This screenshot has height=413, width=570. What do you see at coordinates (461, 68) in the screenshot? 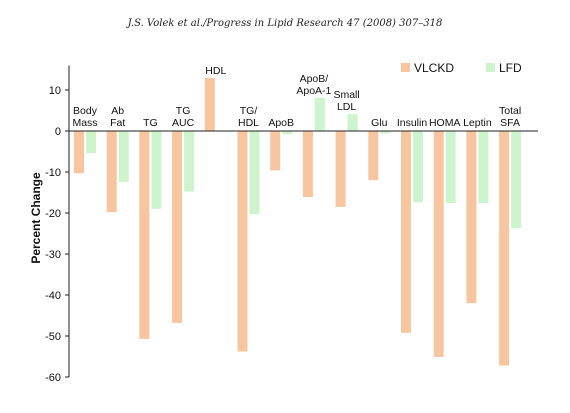
I see `legend: VLCKD LFD` at bounding box center [461, 68].